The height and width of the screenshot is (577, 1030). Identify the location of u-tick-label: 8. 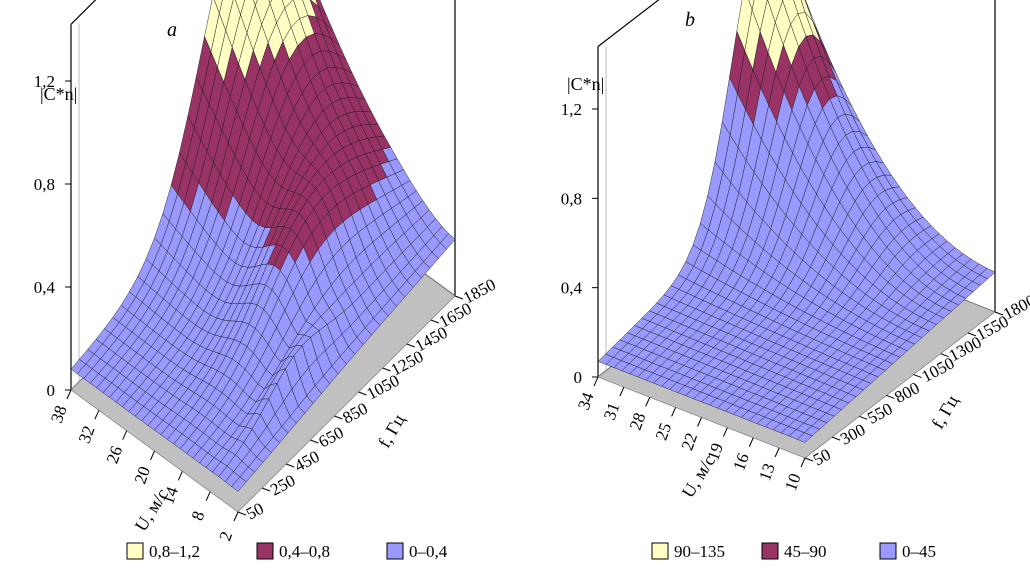
(198, 516).